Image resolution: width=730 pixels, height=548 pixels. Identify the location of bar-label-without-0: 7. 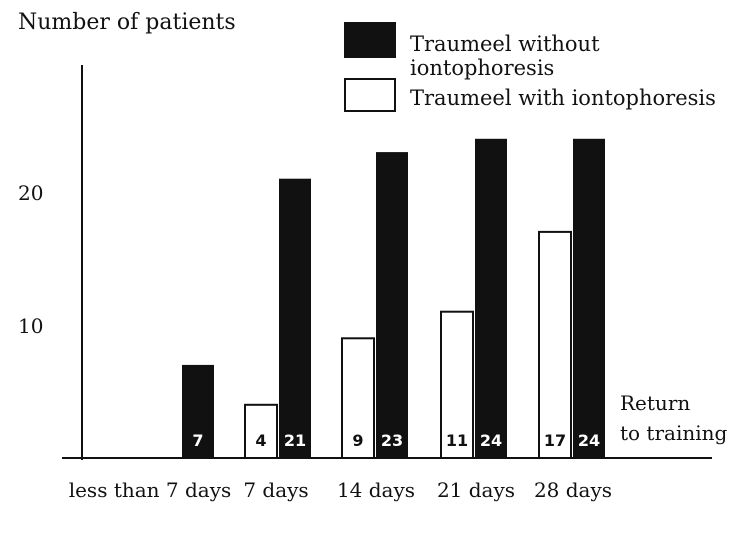
(197, 440).